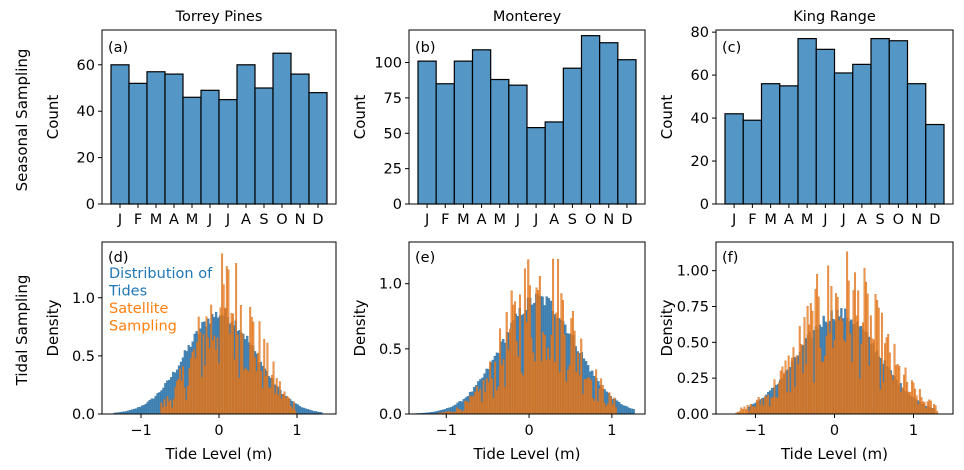 This screenshot has width=964, height=470. I want to click on y-tick-label: 0, so click(90, 205).